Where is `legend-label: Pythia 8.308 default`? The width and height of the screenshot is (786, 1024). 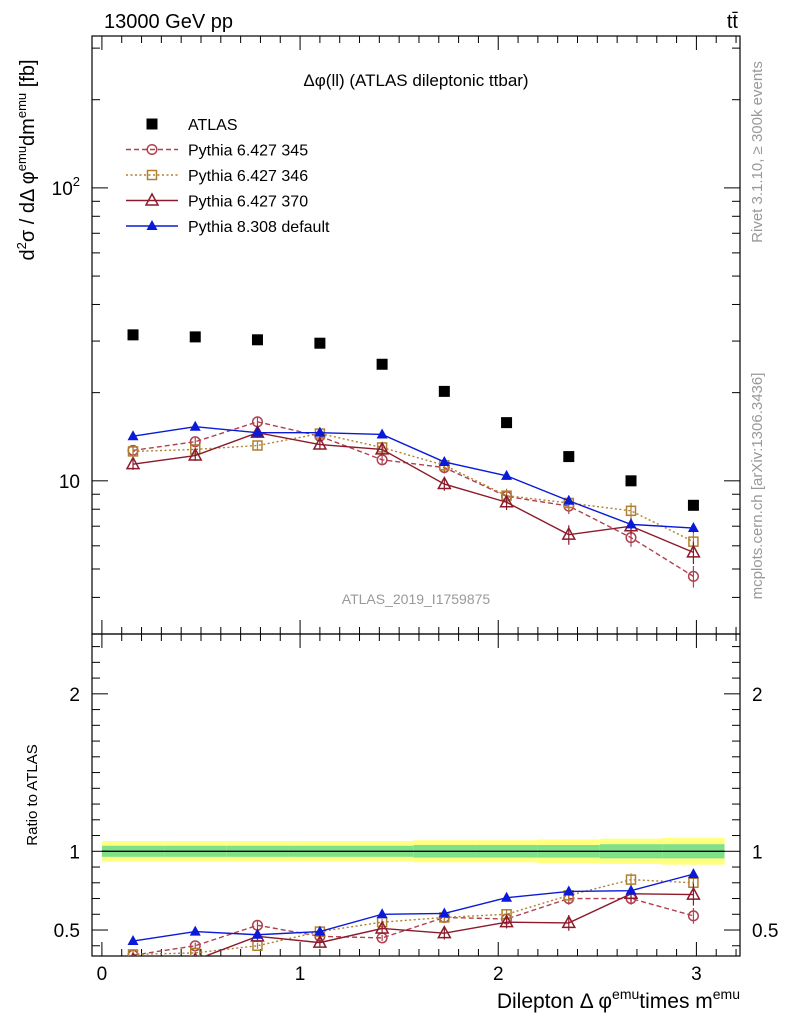 legend-label: Pythia 8.308 default is located at coordinates (259, 227).